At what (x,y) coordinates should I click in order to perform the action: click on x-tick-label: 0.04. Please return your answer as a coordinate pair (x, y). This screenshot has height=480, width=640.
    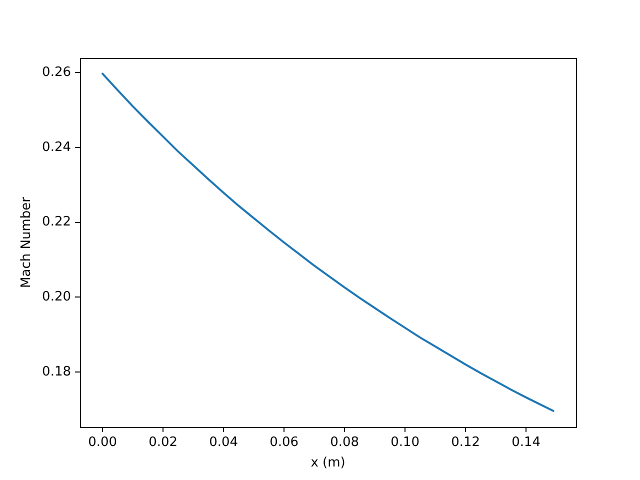
    Looking at the image, I should click on (223, 442).